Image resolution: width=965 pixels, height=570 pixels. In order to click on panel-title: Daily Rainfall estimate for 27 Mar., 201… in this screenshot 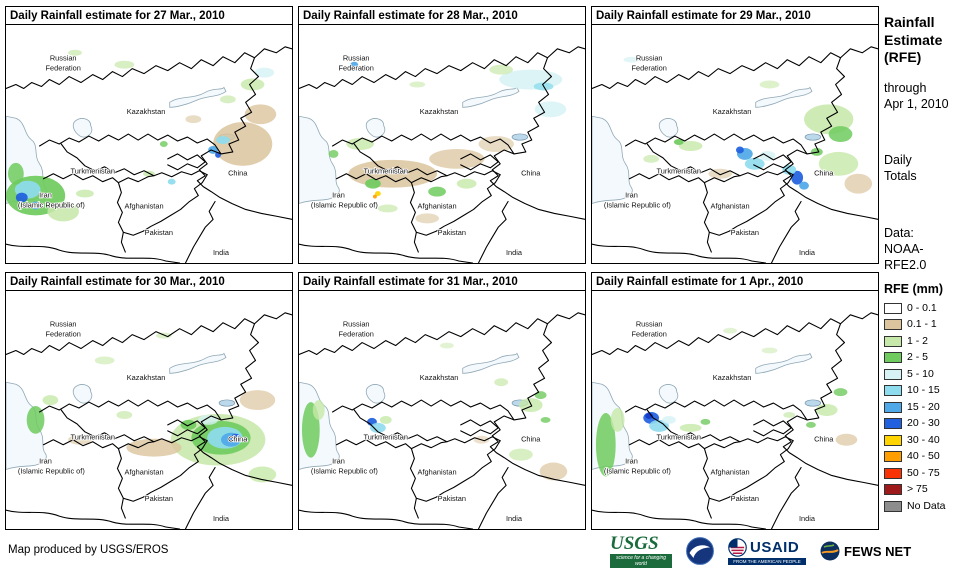, I will do `click(149, 15)`.